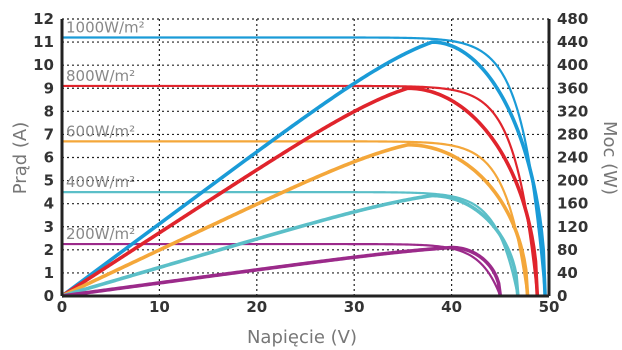  I want to click on y2-tick-label: 320, so click(572, 111).